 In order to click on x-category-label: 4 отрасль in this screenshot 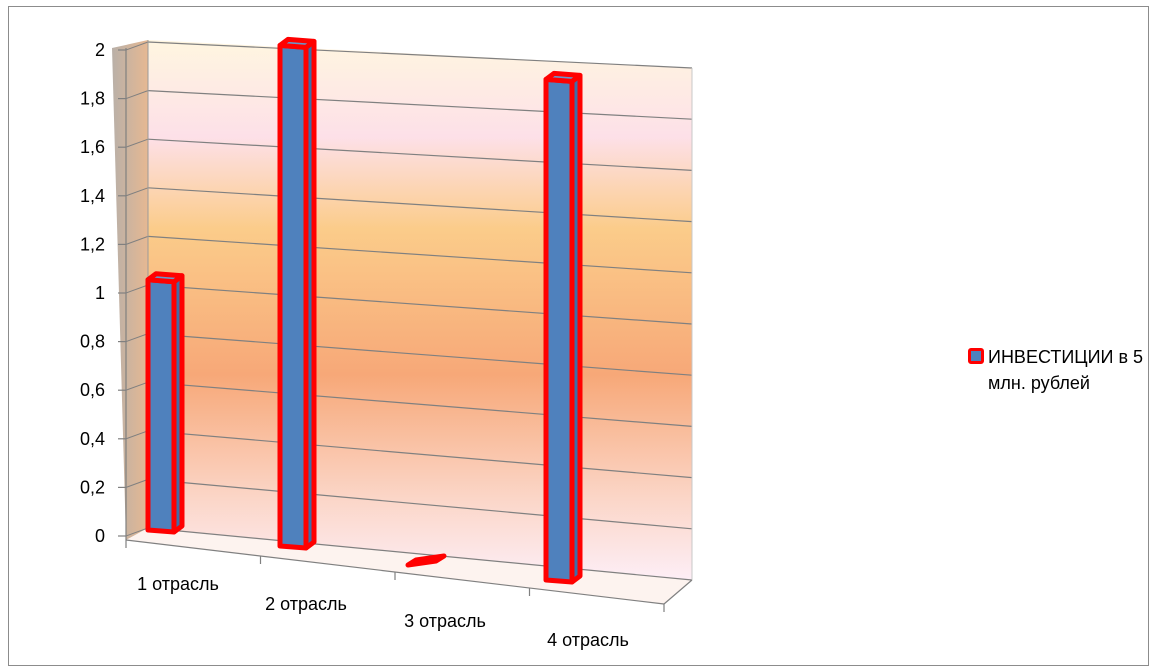, I will do `click(588, 640)`.